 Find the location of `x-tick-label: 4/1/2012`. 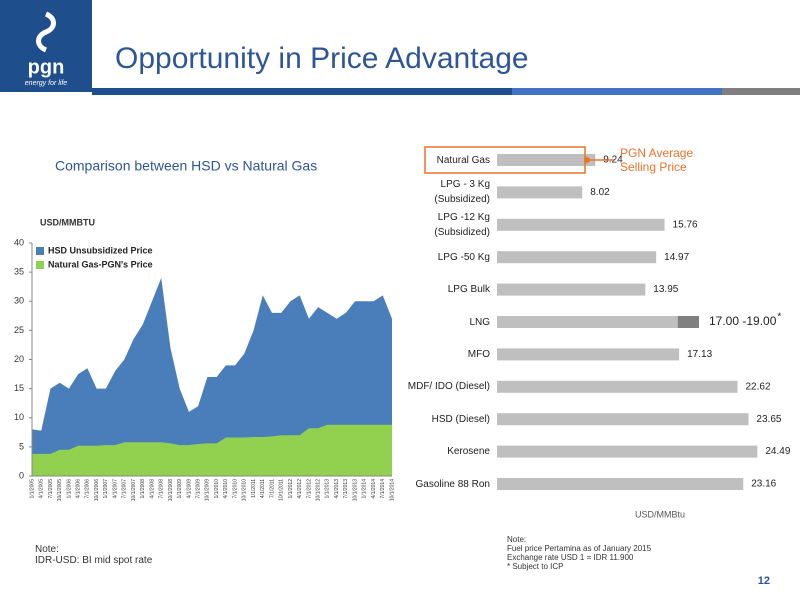

x-tick-label: 4/1/2012 is located at coordinates (300, 489).